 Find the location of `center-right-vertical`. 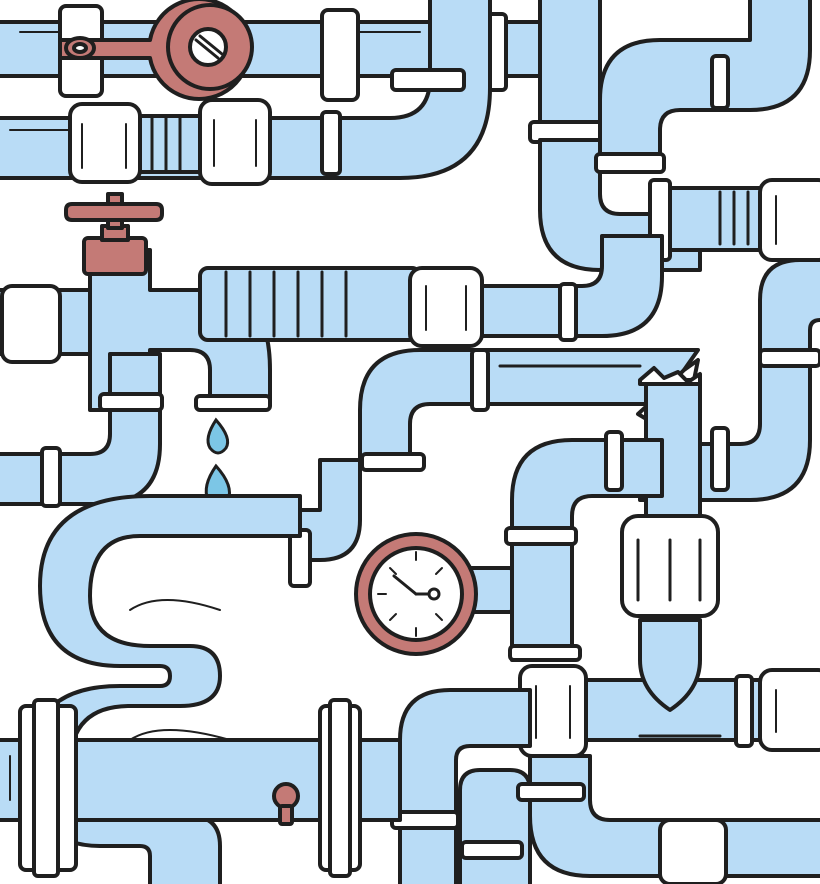

center-right-vertical is located at coordinates (670, 492).